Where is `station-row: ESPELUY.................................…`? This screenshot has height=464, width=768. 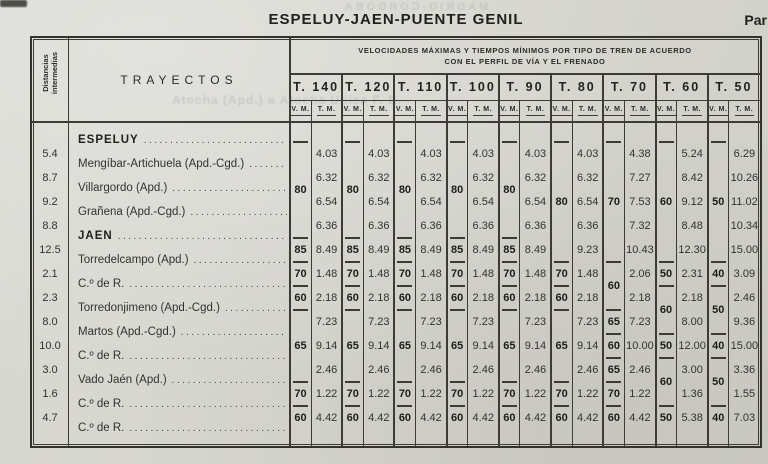
station-row: ESPELUY.................................… is located at coordinates (182, 142).